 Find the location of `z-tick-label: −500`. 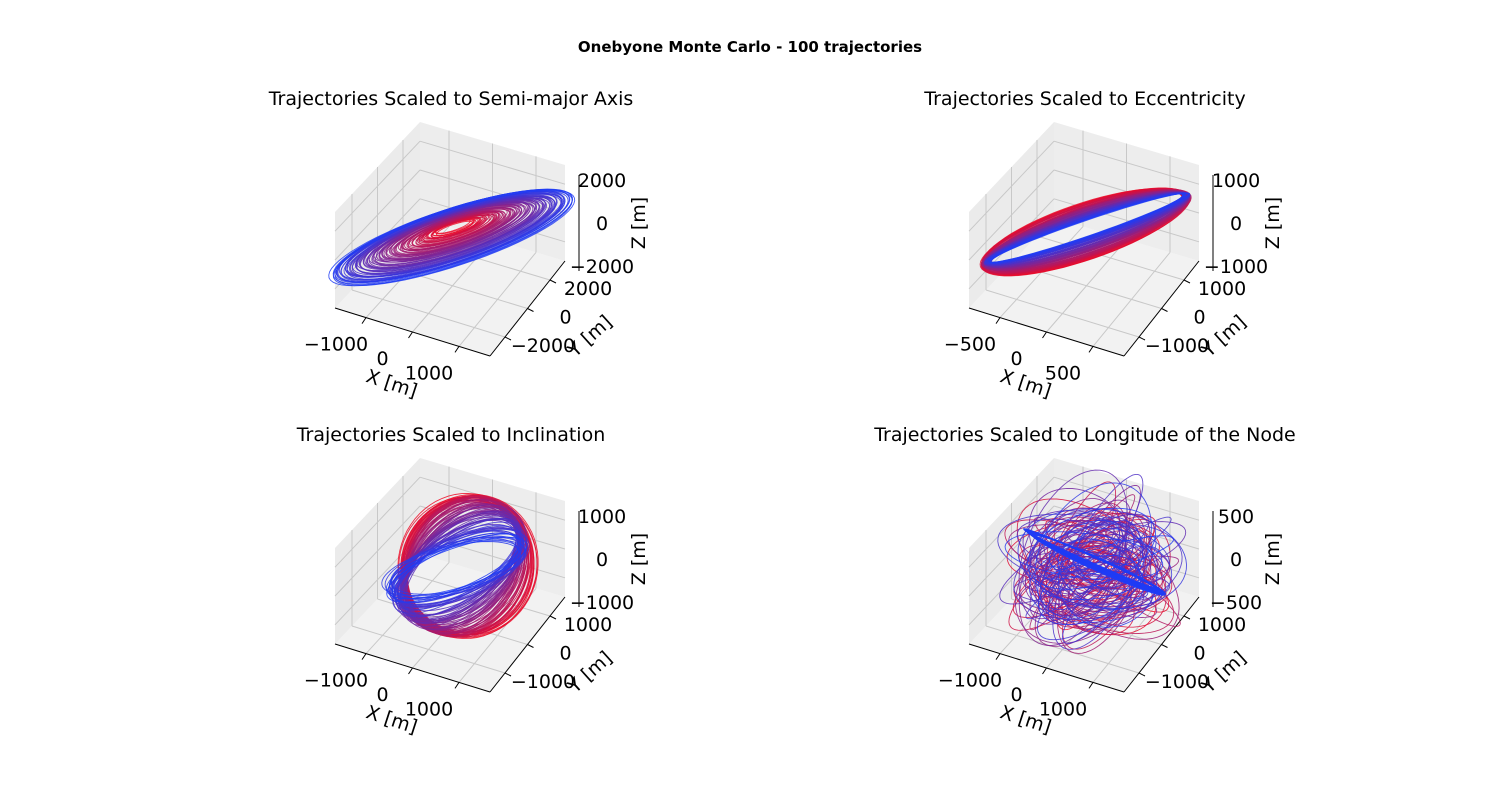

z-tick-label: −500 is located at coordinates (1236, 603).